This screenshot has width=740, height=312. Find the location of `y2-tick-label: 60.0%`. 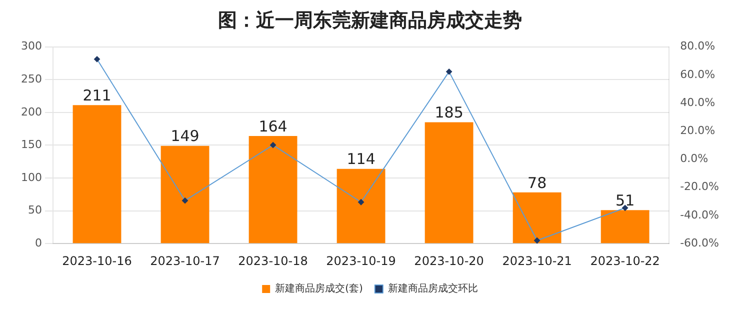

y2-tick-label: 60.0% is located at coordinates (698, 74).